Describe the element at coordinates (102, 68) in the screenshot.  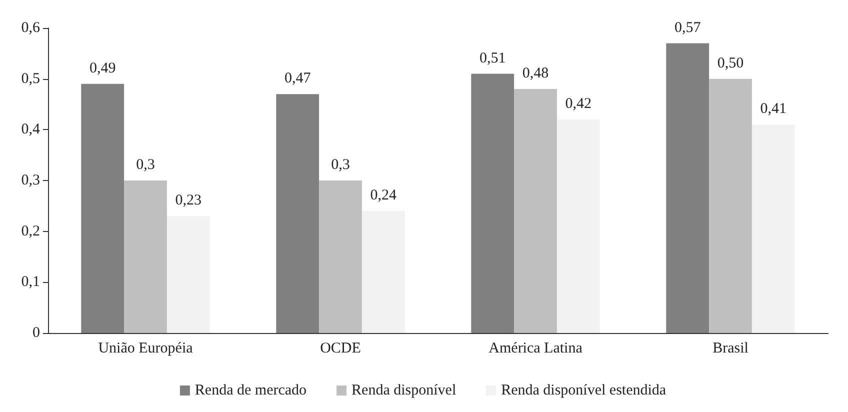
I see `data-label: 0,49` at that location.